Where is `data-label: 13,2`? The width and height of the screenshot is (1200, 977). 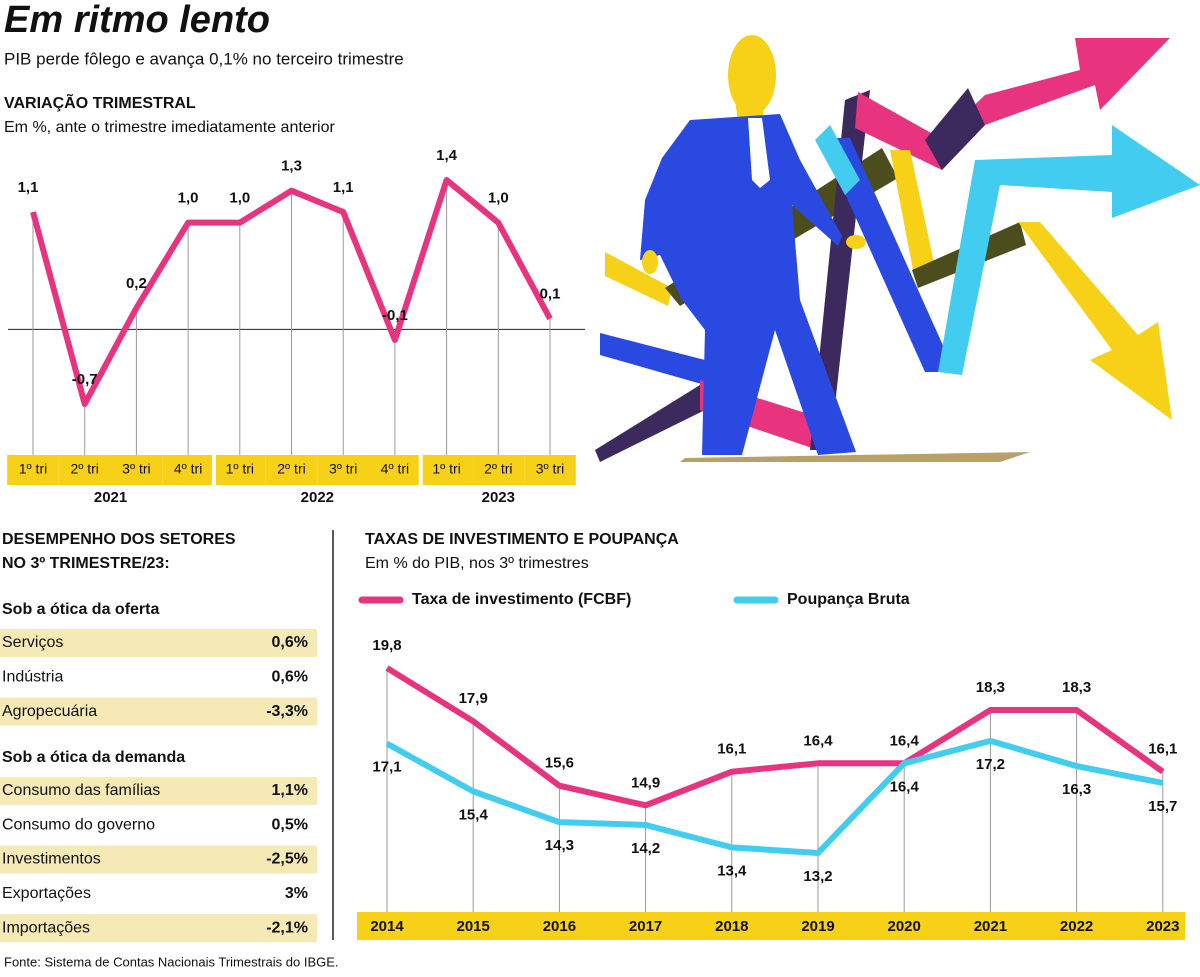 data-label: 13,2 is located at coordinates (817, 876).